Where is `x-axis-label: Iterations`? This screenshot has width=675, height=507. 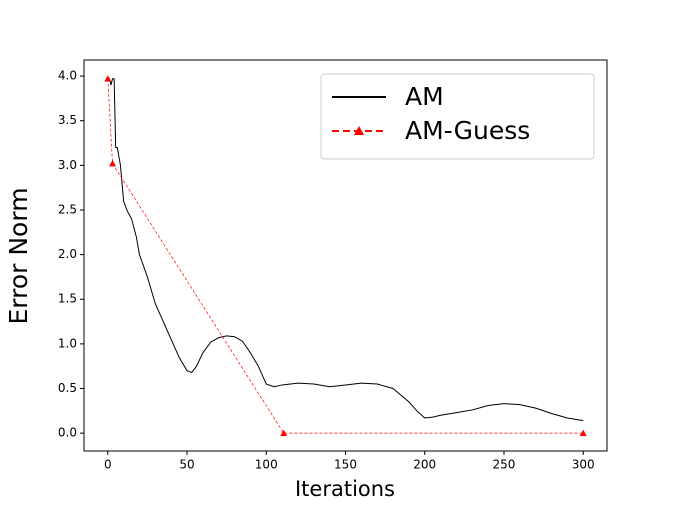
x-axis-label: Iterations is located at coordinates (345, 489).